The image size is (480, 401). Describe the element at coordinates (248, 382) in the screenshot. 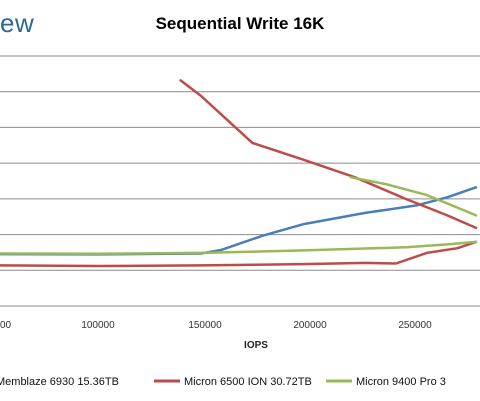

I see `legend-label: Micron 6500 ION 30.72TB` at that location.